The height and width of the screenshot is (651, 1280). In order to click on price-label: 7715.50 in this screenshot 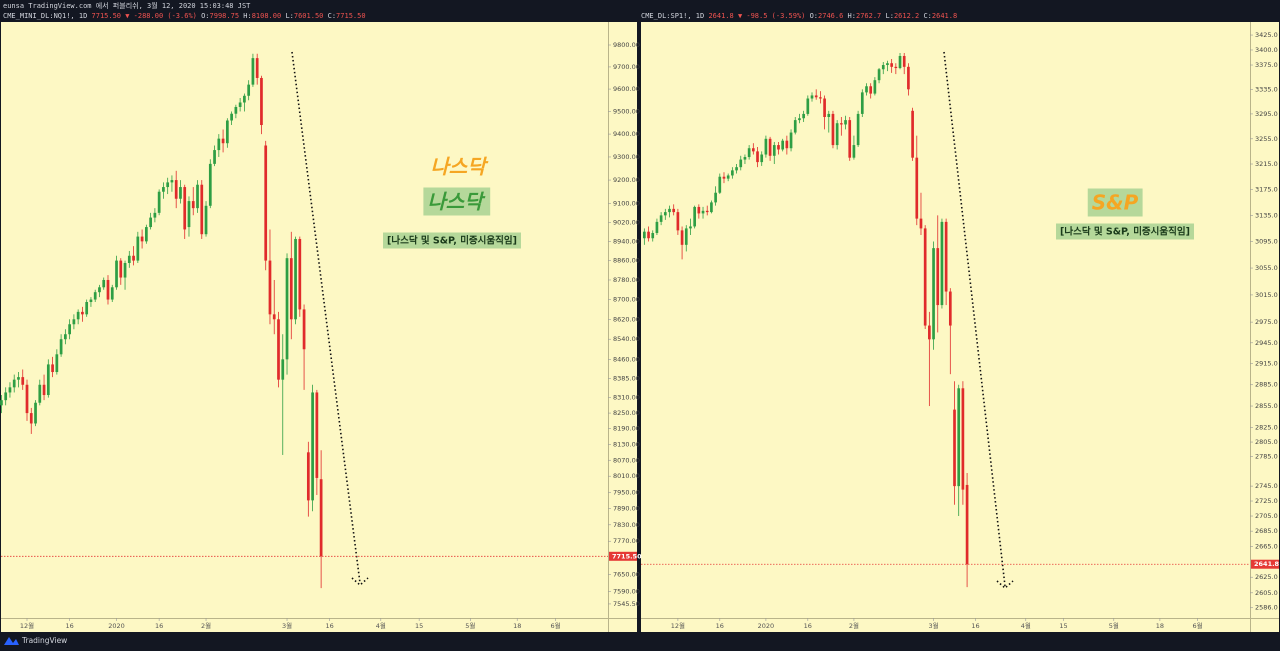, I will do `click(627, 556)`.